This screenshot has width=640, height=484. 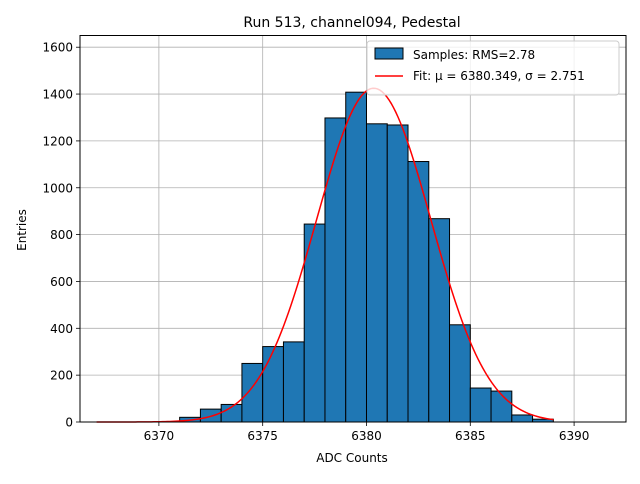 What do you see at coordinates (61, 329) in the screenshot?
I see `y-tick-label: 400` at bounding box center [61, 329].